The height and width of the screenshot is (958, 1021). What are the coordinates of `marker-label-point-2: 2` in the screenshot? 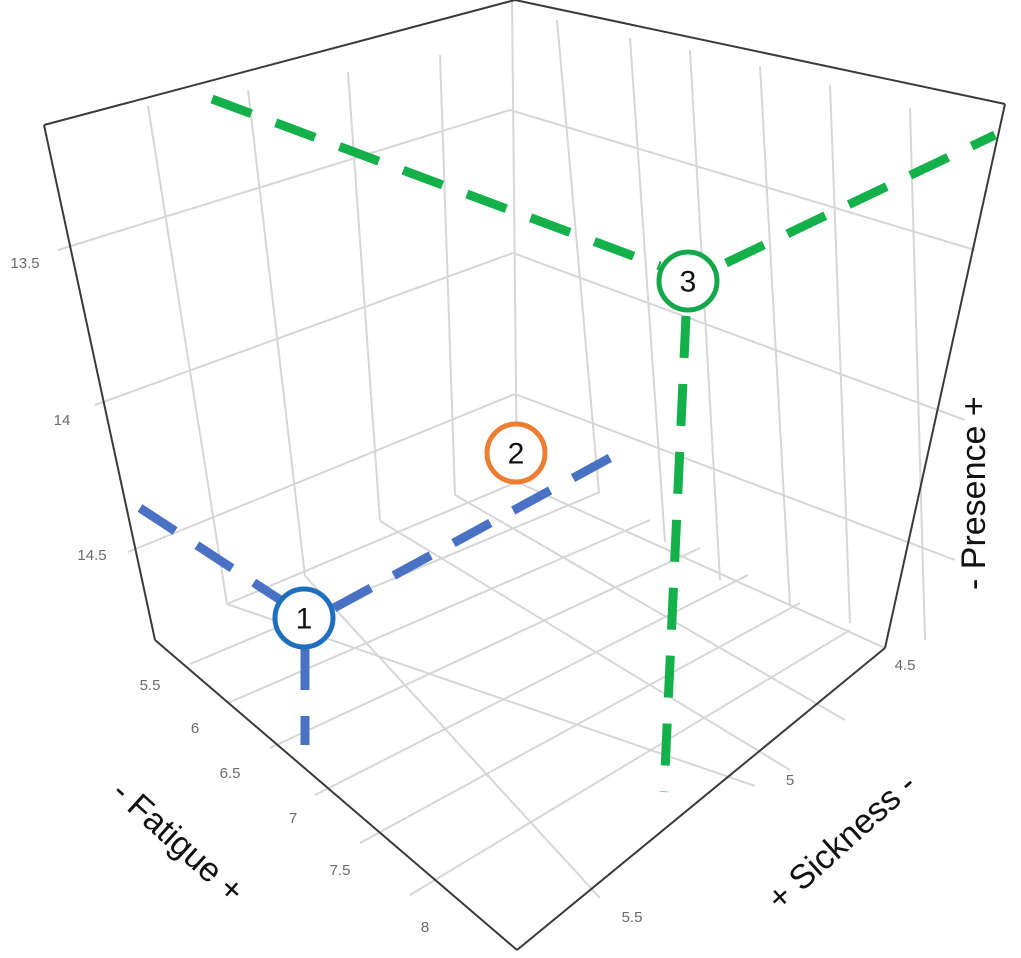 It's located at (516, 454).